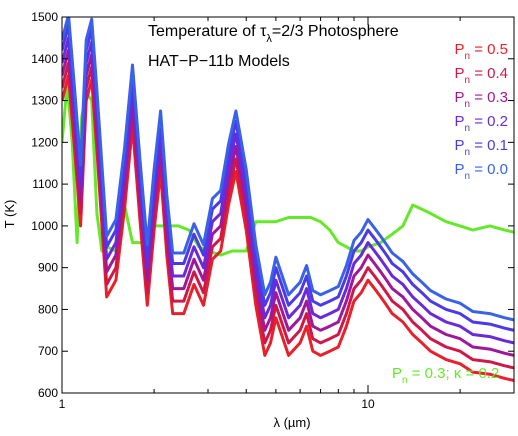  What do you see at coordinates (481, 75) in the screenshot?
I see `legend-entry-pn-0.4: Pn = 0.4` at bounding box center [481, 75].